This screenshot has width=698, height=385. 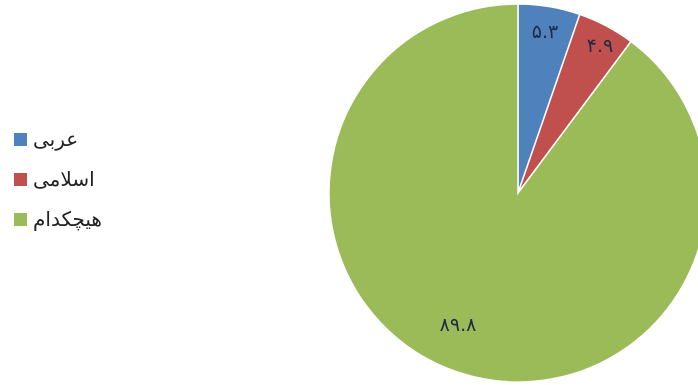 I want to click on legend-label-islamic: اسلامی, so click(x=64, y=179).